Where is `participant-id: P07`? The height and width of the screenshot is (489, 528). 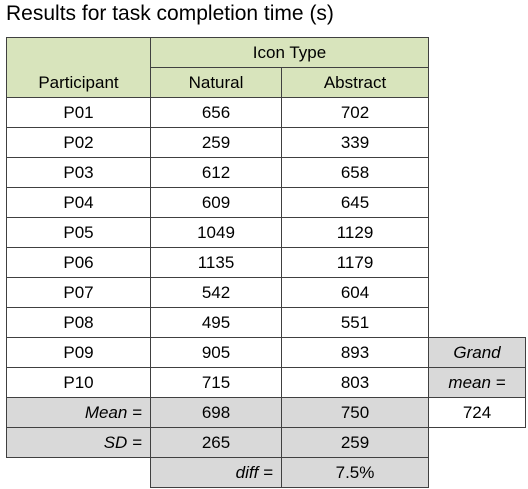
participant-id: P07 is located at coordinates (78, 292).